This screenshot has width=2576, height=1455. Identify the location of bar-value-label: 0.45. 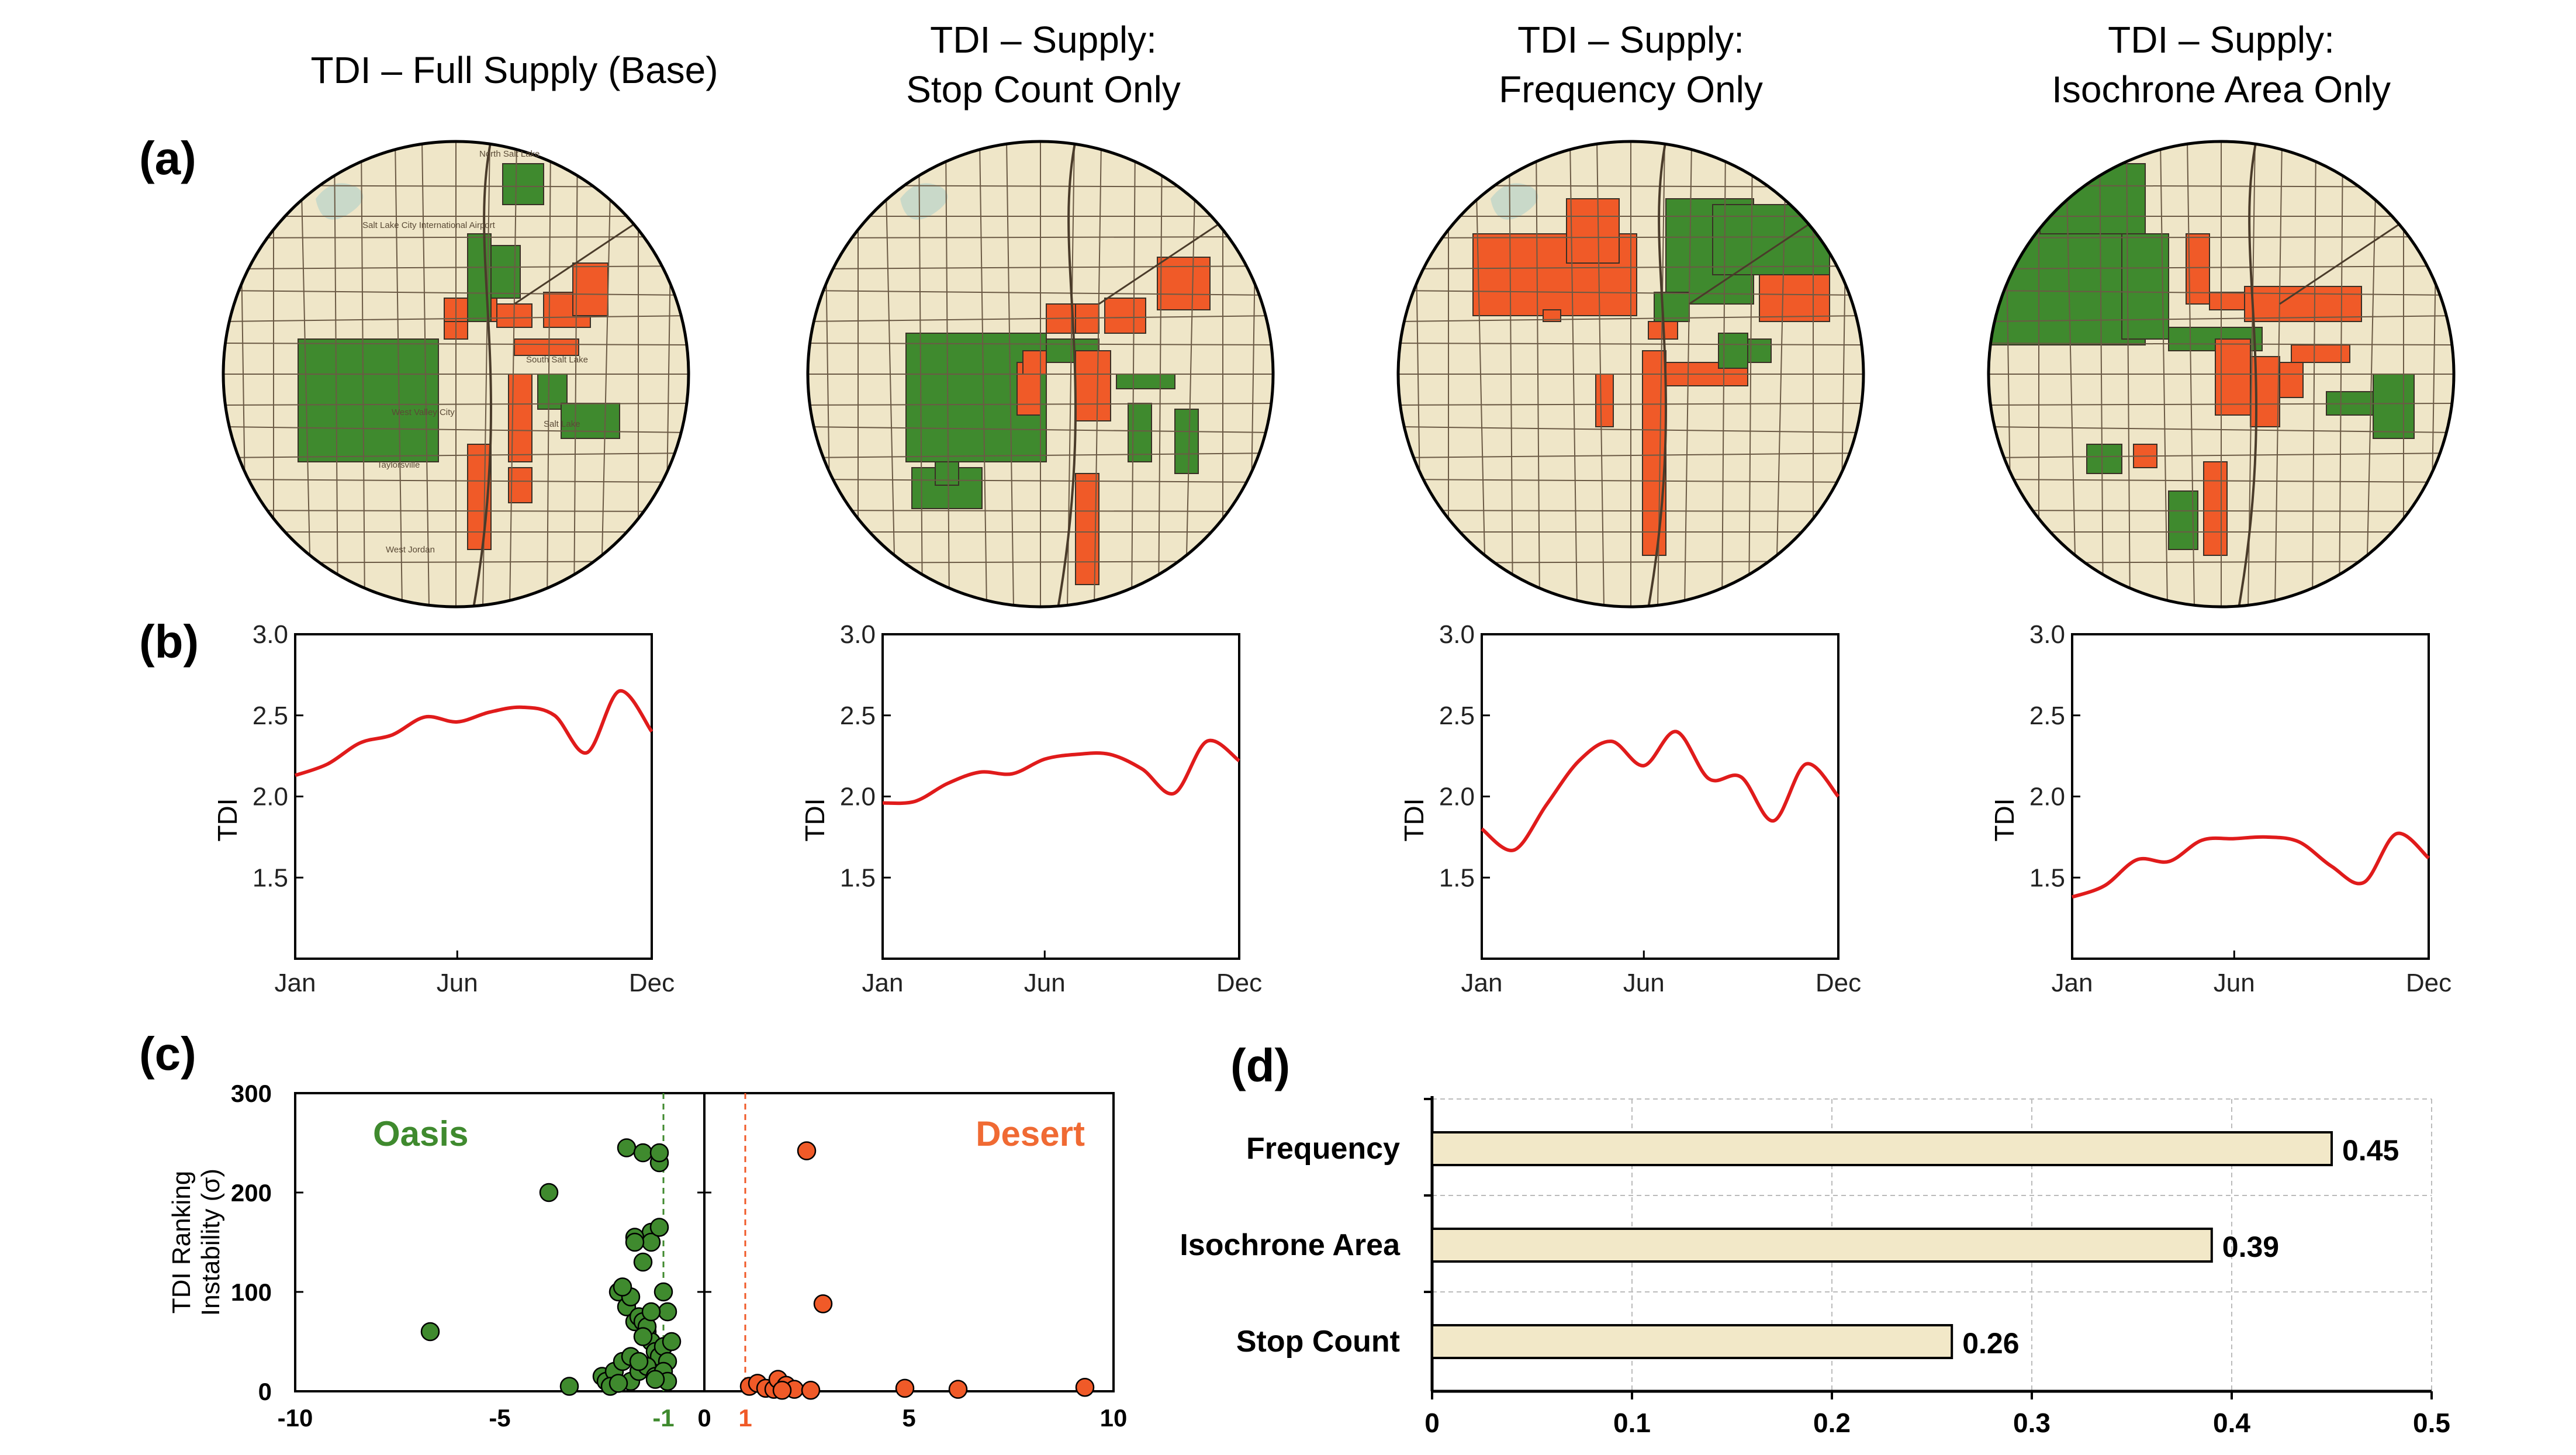
(2370, 1150).